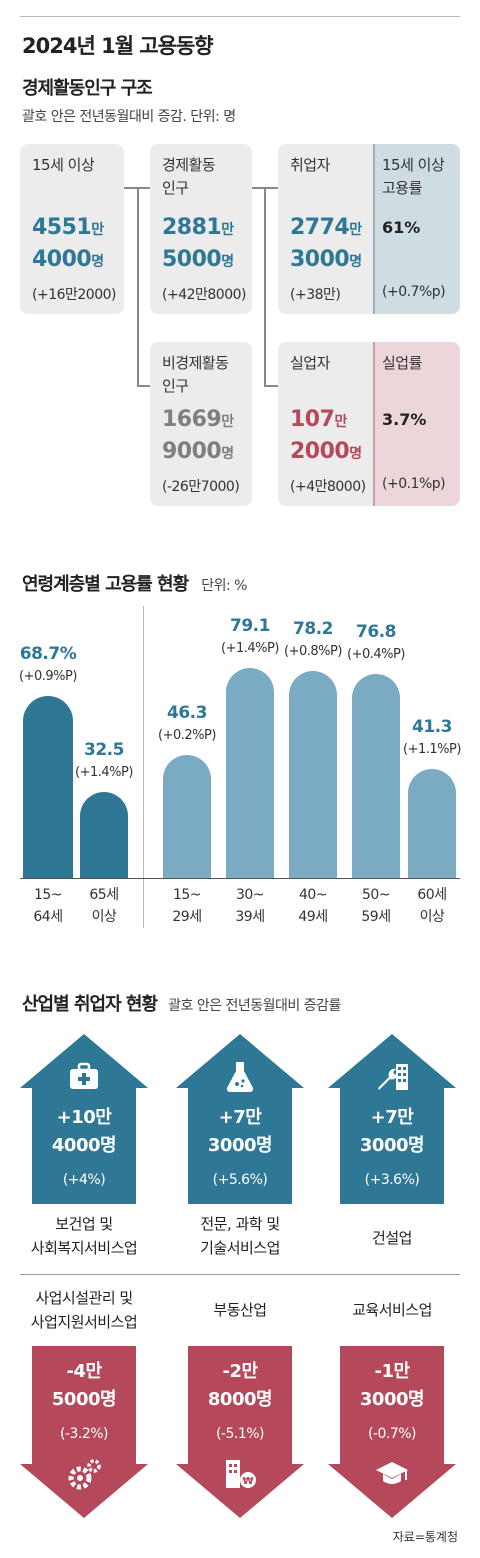  Describe the element at coordinates (129, 117) in the screenshot. I see `structure-note: 괄호 안은 전년동월대비 증감. 단위: 명` at that location.